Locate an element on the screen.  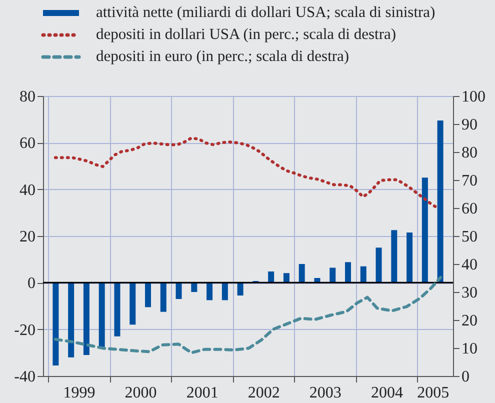
y2-tick-label: 70 is located at coordinates (470, 181).